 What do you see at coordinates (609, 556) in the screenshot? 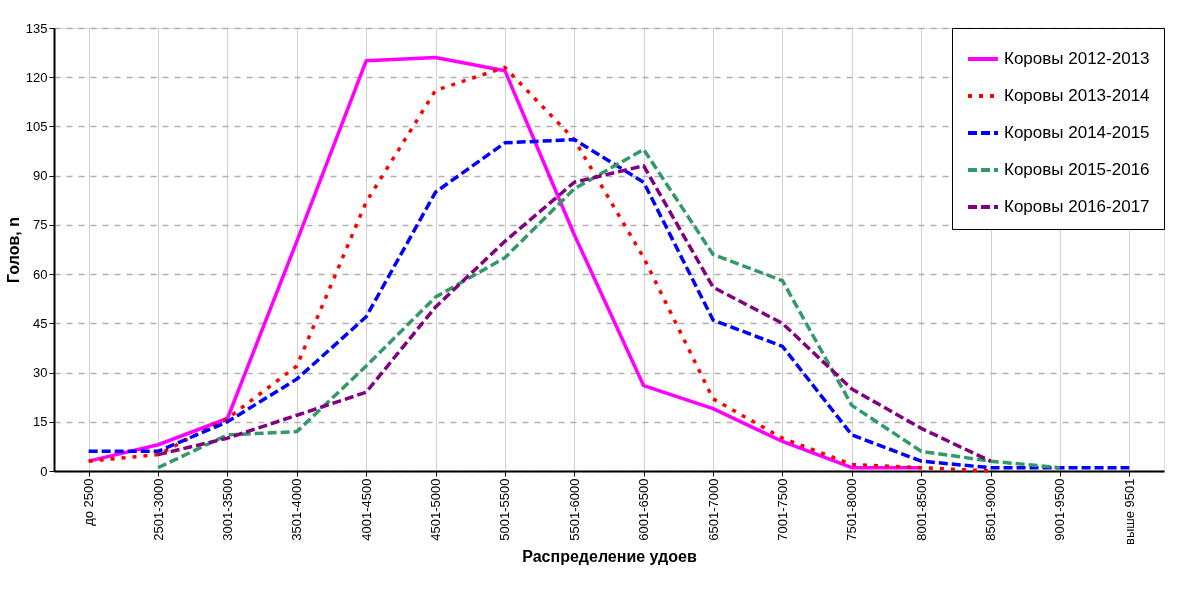
I see `x-axis-title: Распределение удоев` at bounding box center [609, 556].